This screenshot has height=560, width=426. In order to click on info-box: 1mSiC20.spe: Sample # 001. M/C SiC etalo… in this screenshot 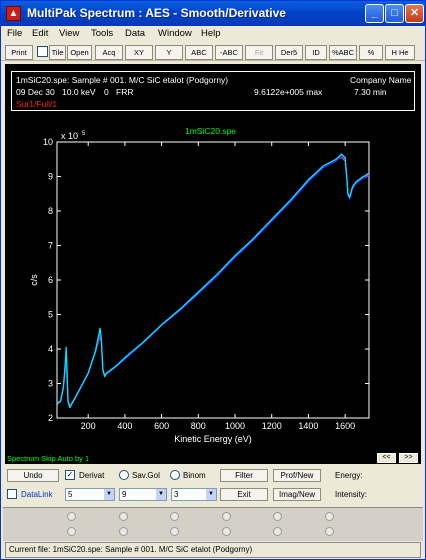, I will do `click(213, 91)`.